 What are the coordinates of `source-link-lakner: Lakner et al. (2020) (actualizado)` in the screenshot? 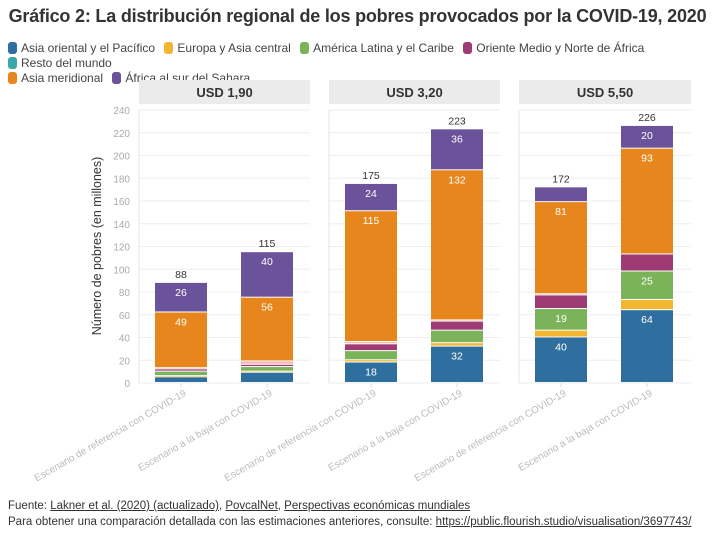 It's located at (134, 506).